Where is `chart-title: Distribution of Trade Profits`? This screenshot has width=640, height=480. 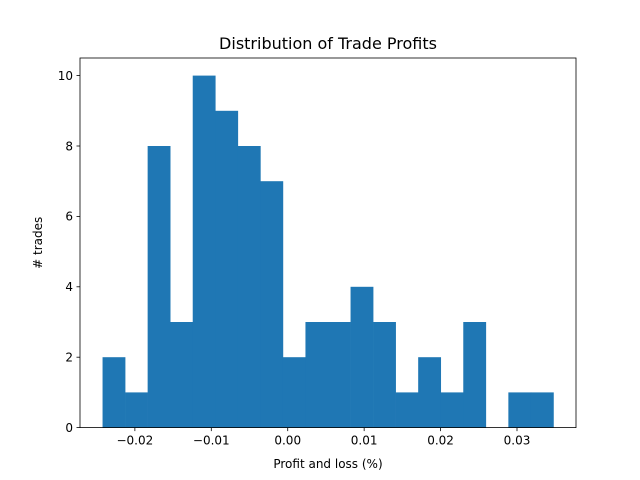 chart-title: Distribution of Trade Profits is located at coordinates (328, 43).